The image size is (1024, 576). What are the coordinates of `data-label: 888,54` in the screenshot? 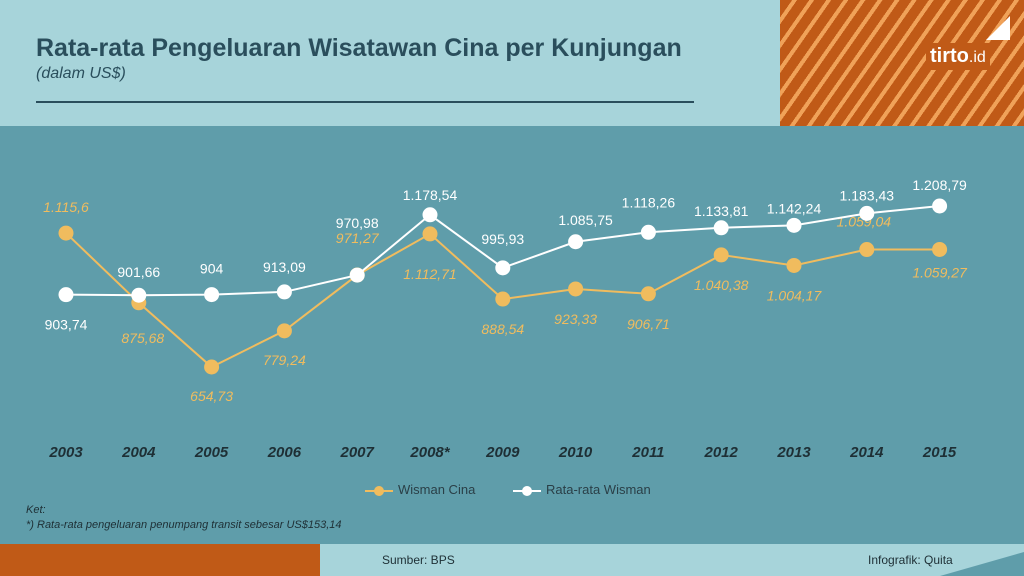 It's located at (502, 329).